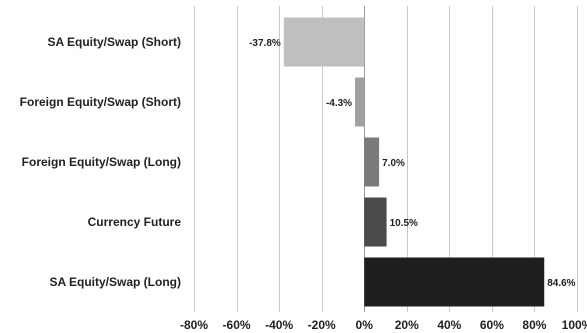 The width and height of the screenshot is (587, 333). What do you see at coordinates (492, 325) in the screenshot?
I see `x-tick-label: 60%` at bounding box center [492, 325].